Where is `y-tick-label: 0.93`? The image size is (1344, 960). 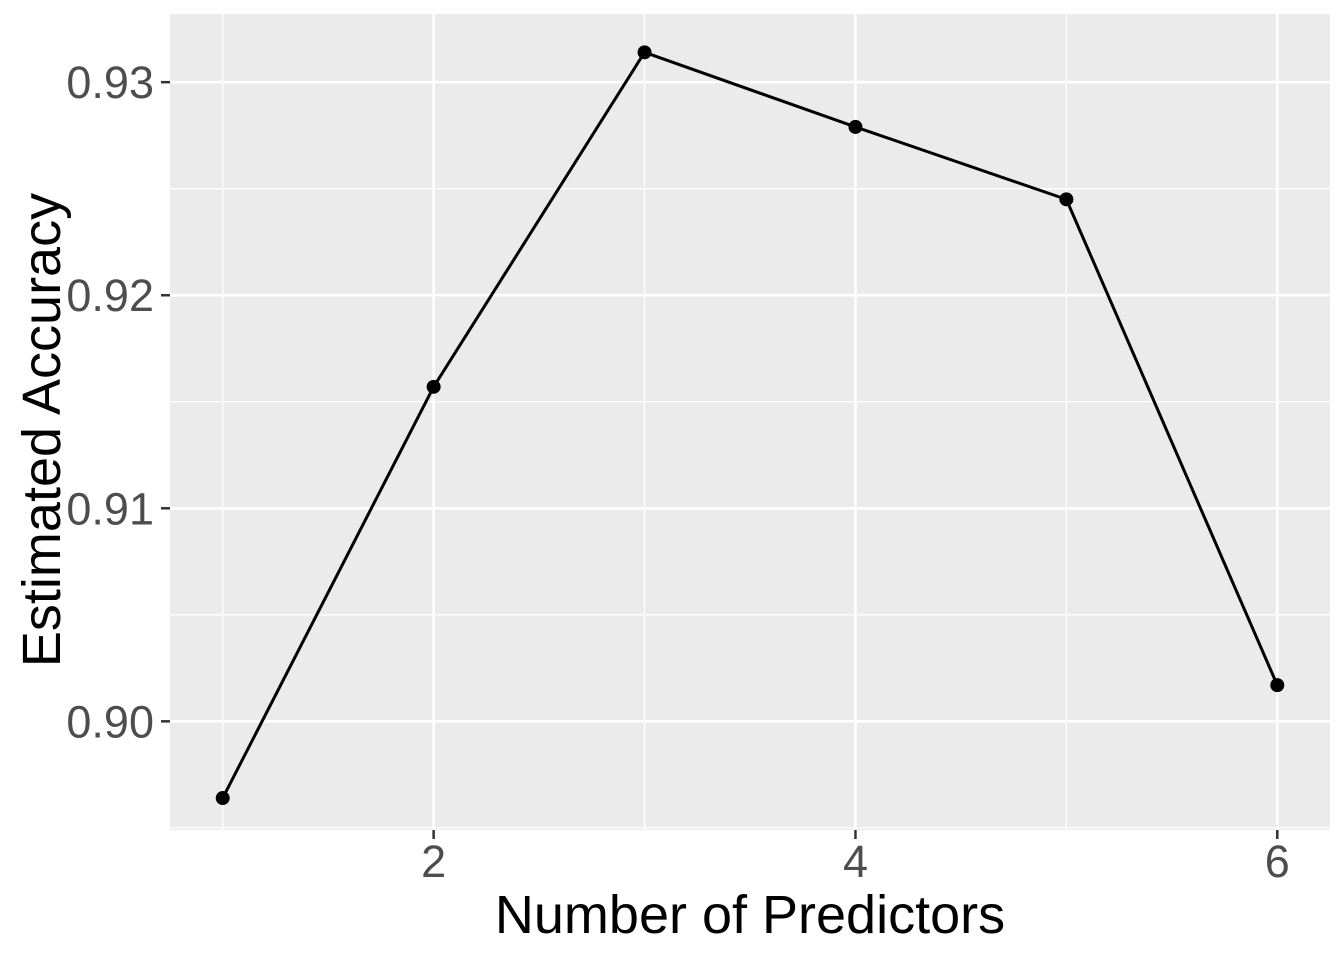 y-tick-label: 0.93 is located at coordinates (110, 82).